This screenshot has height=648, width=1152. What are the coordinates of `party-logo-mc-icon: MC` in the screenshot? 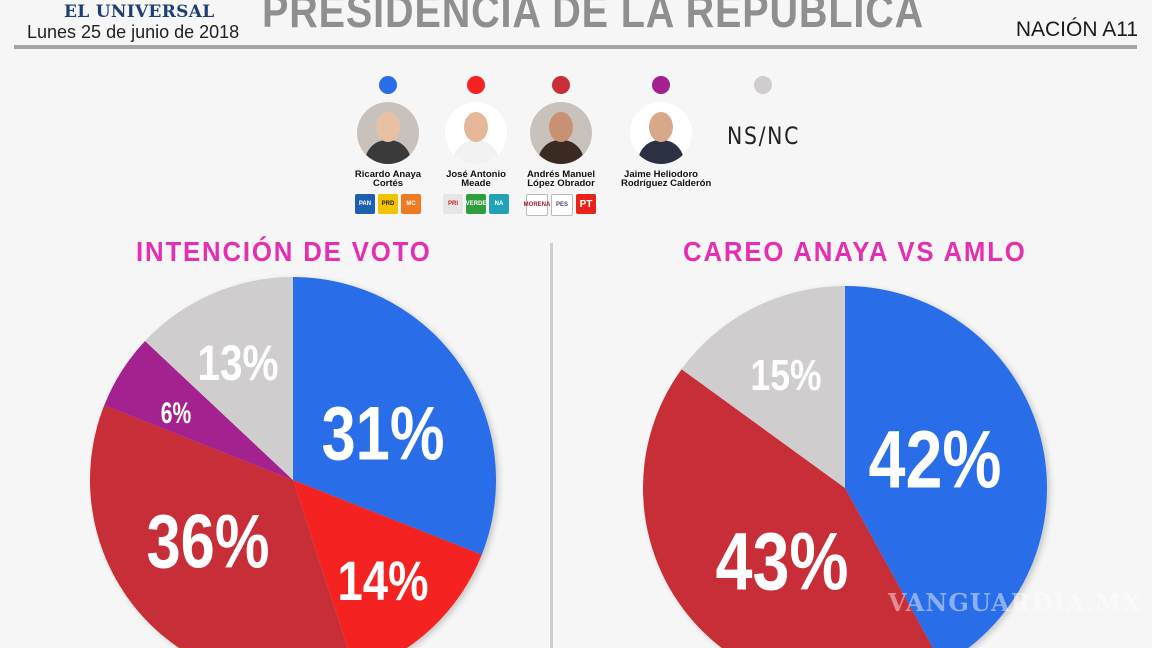 It's located at (411, 204).